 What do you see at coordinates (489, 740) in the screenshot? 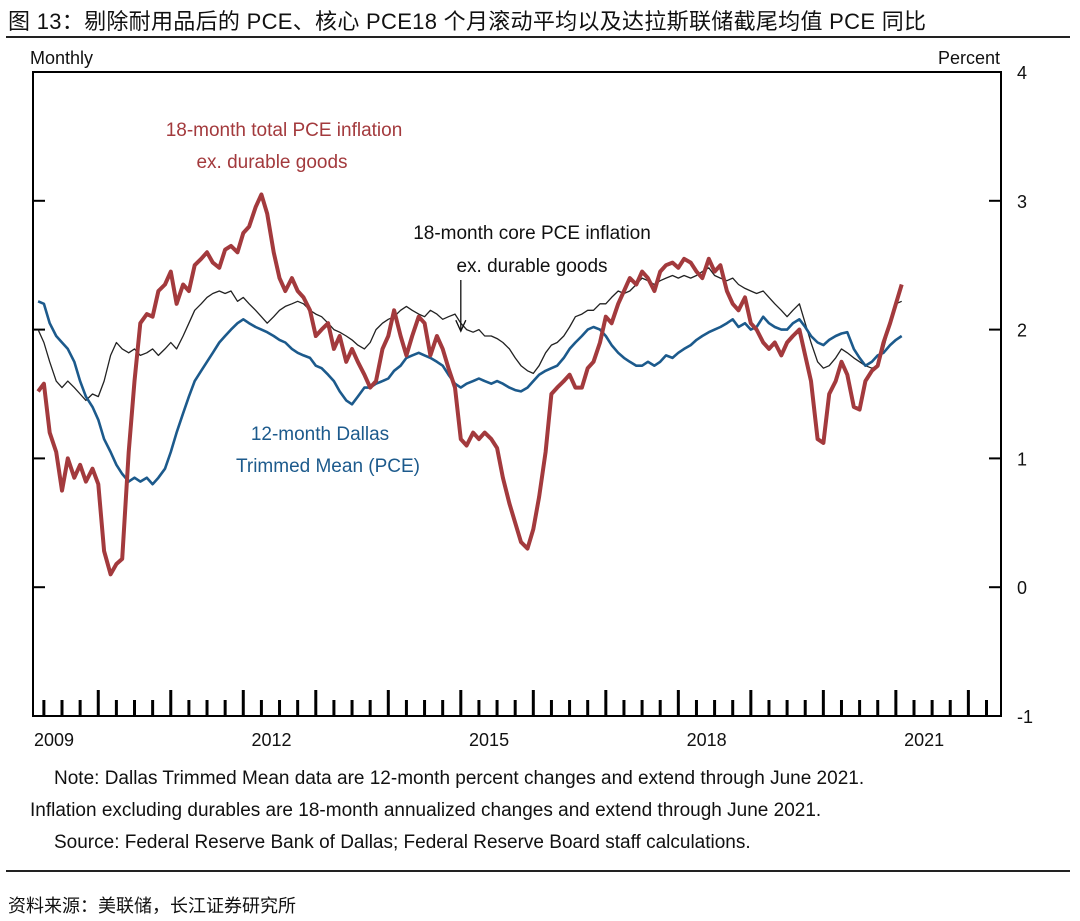
I see `x-tick-label: 2015` at bounding box center [489, 740].